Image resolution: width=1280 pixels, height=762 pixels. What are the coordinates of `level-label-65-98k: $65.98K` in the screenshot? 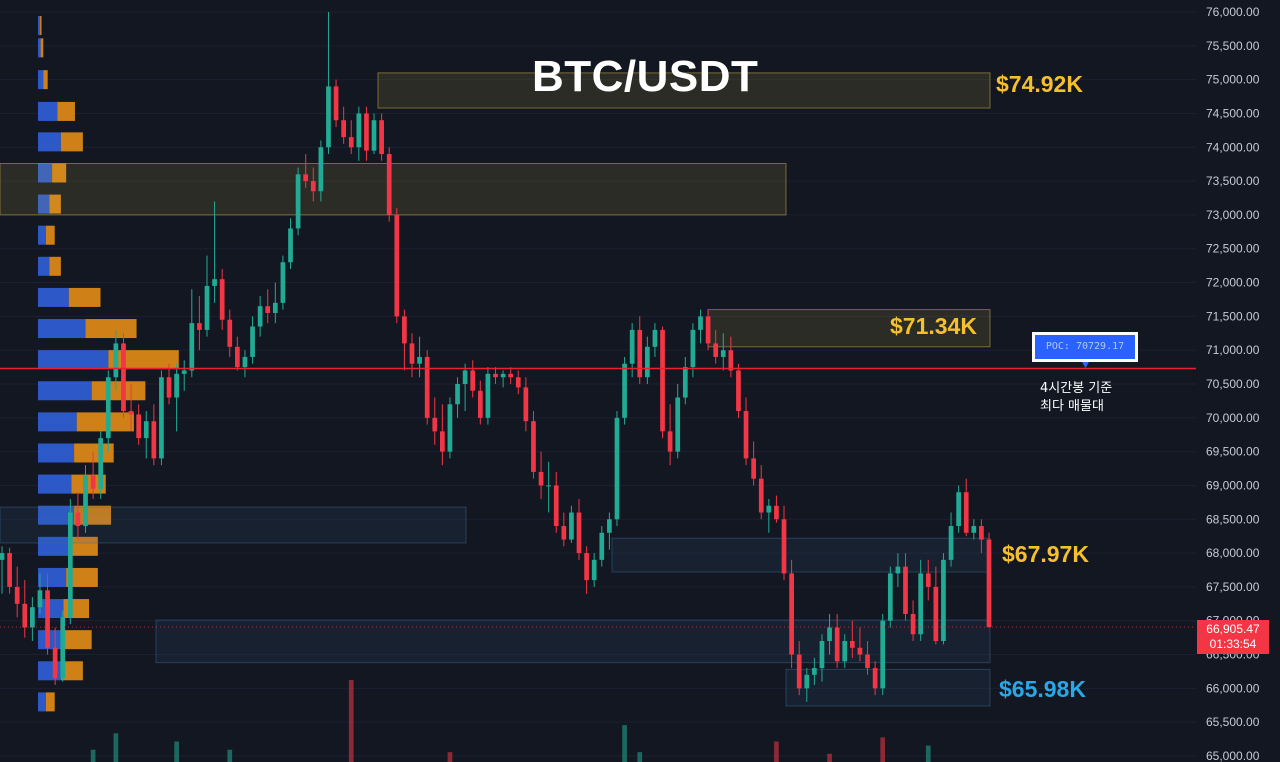 It's located at (1042, 688).